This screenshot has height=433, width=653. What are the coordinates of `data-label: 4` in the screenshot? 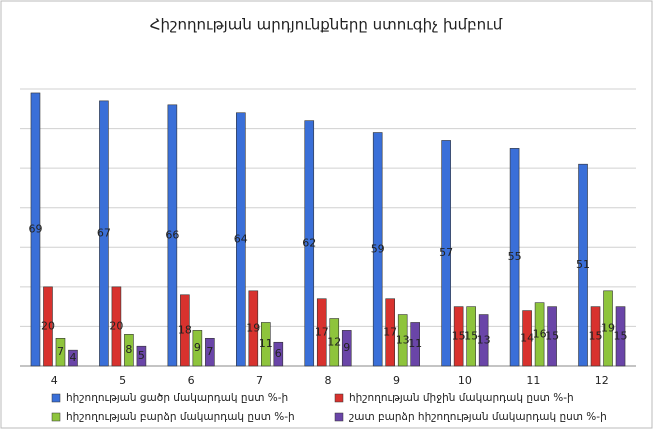 It's located at (72, 357).